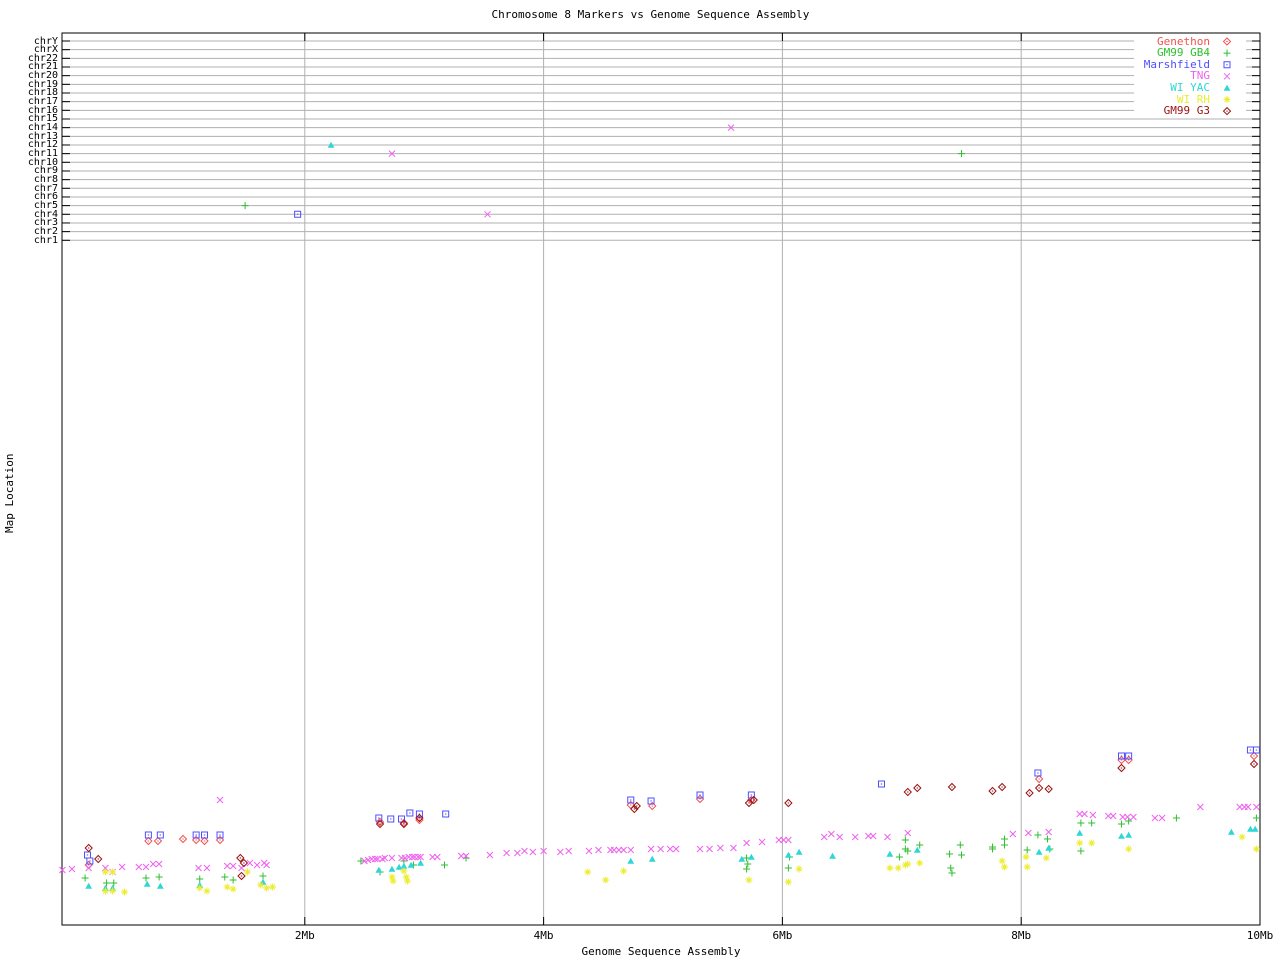  I want to click on series-gm99-g3, so click(671, 820).